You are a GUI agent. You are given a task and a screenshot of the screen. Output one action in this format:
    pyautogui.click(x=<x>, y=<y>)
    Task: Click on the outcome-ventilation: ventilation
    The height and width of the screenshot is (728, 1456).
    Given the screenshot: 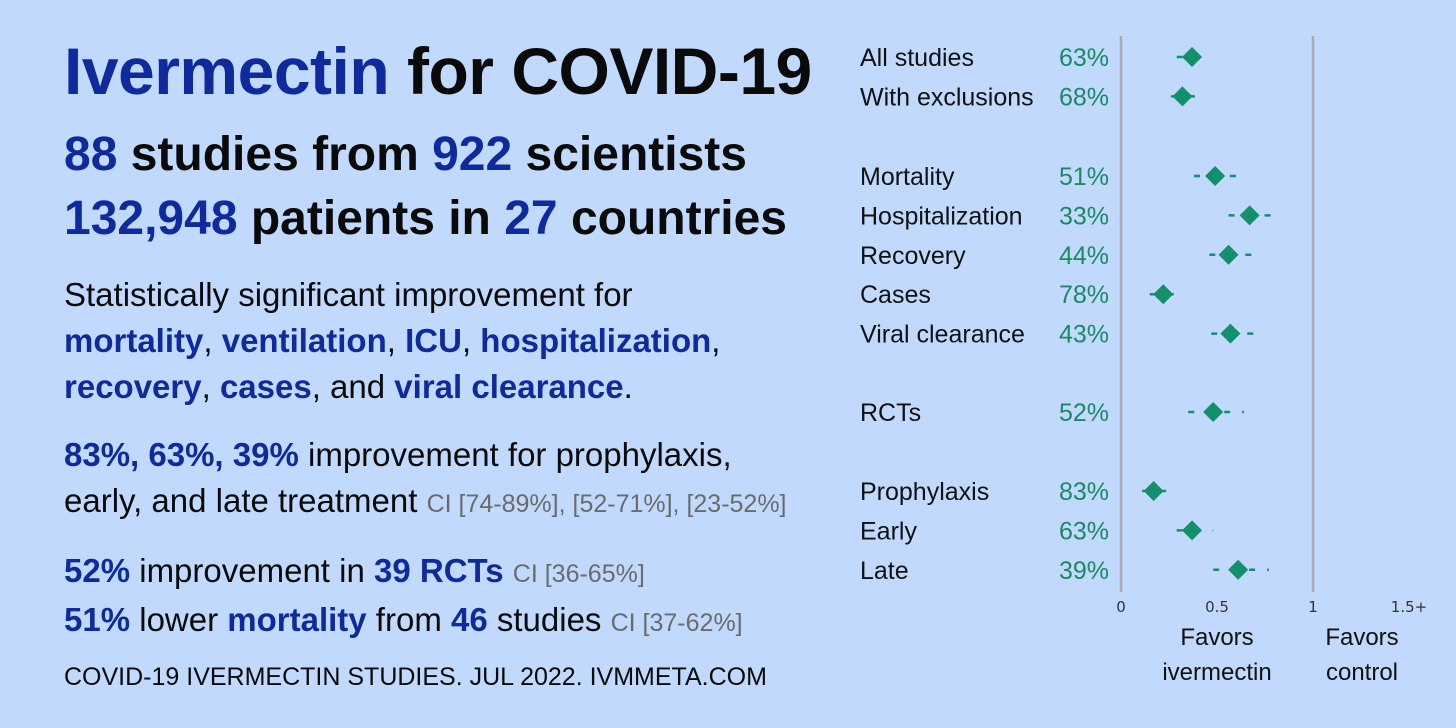 What is the action you would take?
    pyautogui.click(x=304, y=340)
    